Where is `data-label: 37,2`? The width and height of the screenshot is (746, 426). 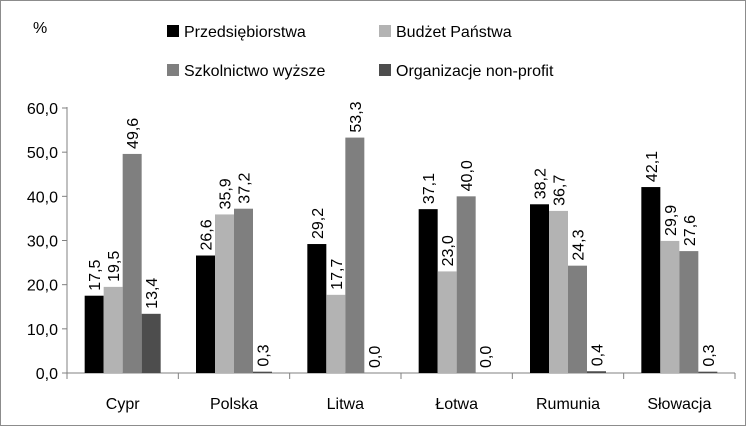 data-label: 37,2 is located at coordinates (245, 187).